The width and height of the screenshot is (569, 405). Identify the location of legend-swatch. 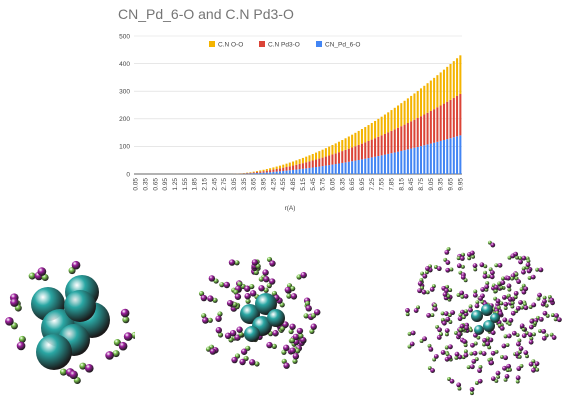
(212, 44).